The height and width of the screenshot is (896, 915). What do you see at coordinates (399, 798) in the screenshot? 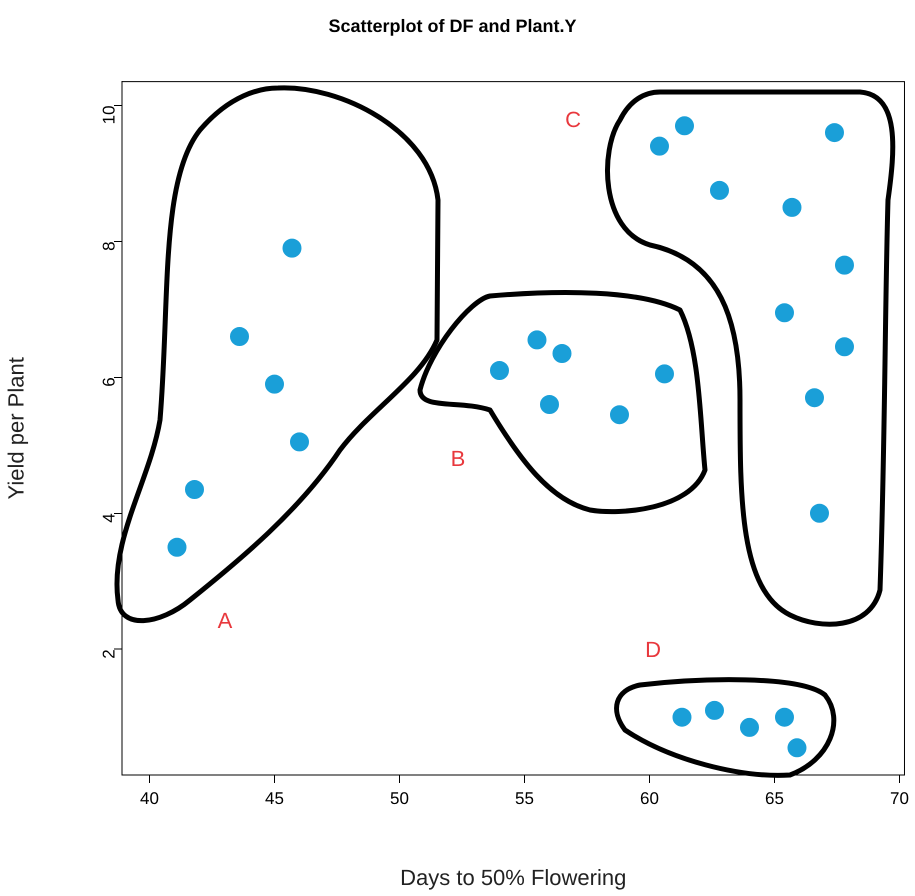
I see `x-tick-label: 50` at bounding box center [399, 798].